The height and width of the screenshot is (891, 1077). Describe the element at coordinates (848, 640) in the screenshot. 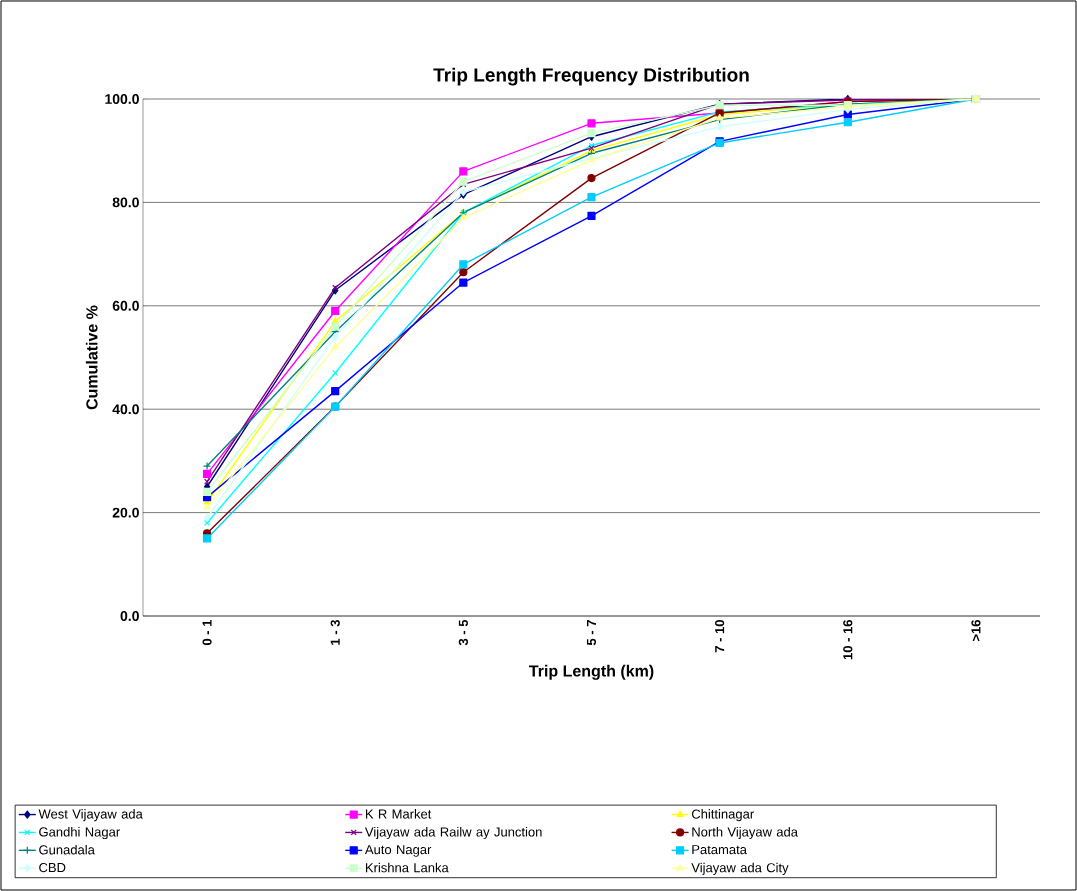

I see `x-tick-label: 10 - 16` at that location.